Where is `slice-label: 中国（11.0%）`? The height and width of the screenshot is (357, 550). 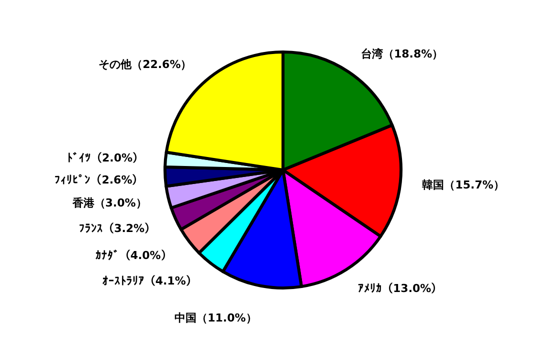 slice-label: 中国（11.0%） is located at coordinates (215, 318).